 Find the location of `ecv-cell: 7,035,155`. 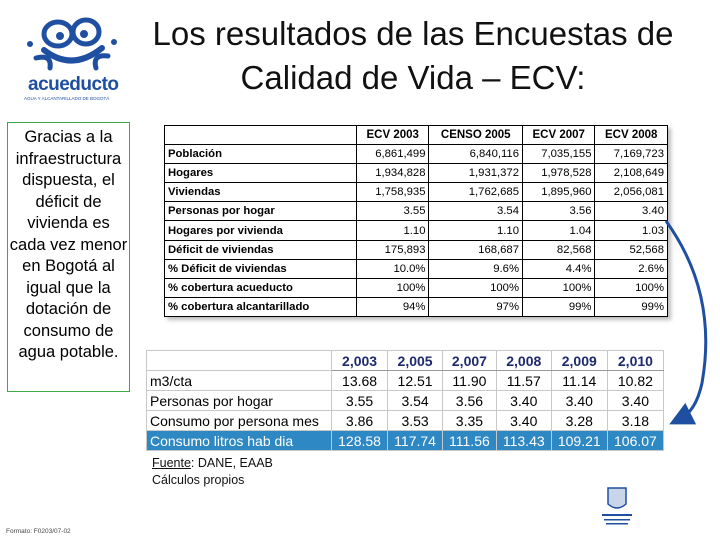

ecv-cell: 7,035,155 is located at coordinates (558, 154).